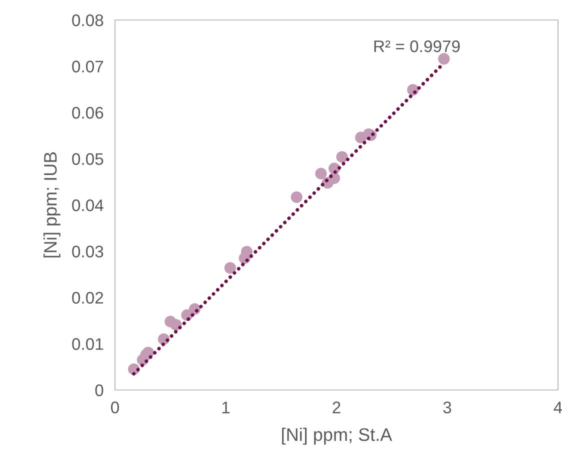  Describe the element at coordinates (115, 408) in the screenshot. I see `x-tick-label: 0` at that location.